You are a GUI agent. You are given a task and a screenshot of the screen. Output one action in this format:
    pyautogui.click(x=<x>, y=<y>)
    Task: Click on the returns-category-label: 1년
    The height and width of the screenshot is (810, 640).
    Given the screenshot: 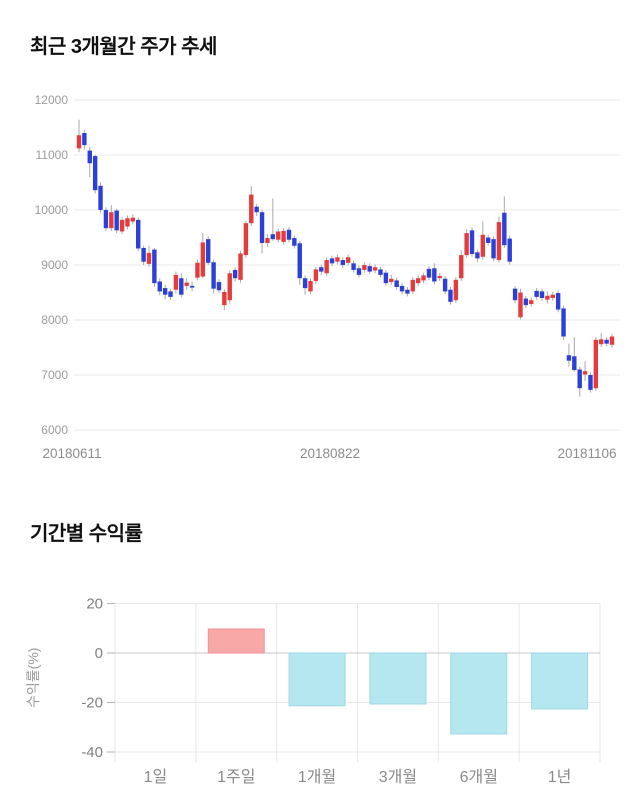 What is the action you would take?
    pyautogui.click(x=560, y=777)
    